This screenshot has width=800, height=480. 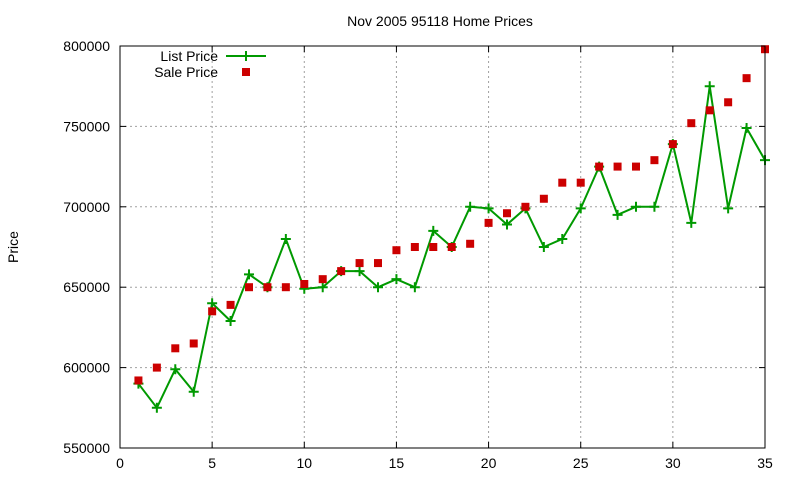 I want to click on x-tick-label: 5, so click(x=212, y=463).